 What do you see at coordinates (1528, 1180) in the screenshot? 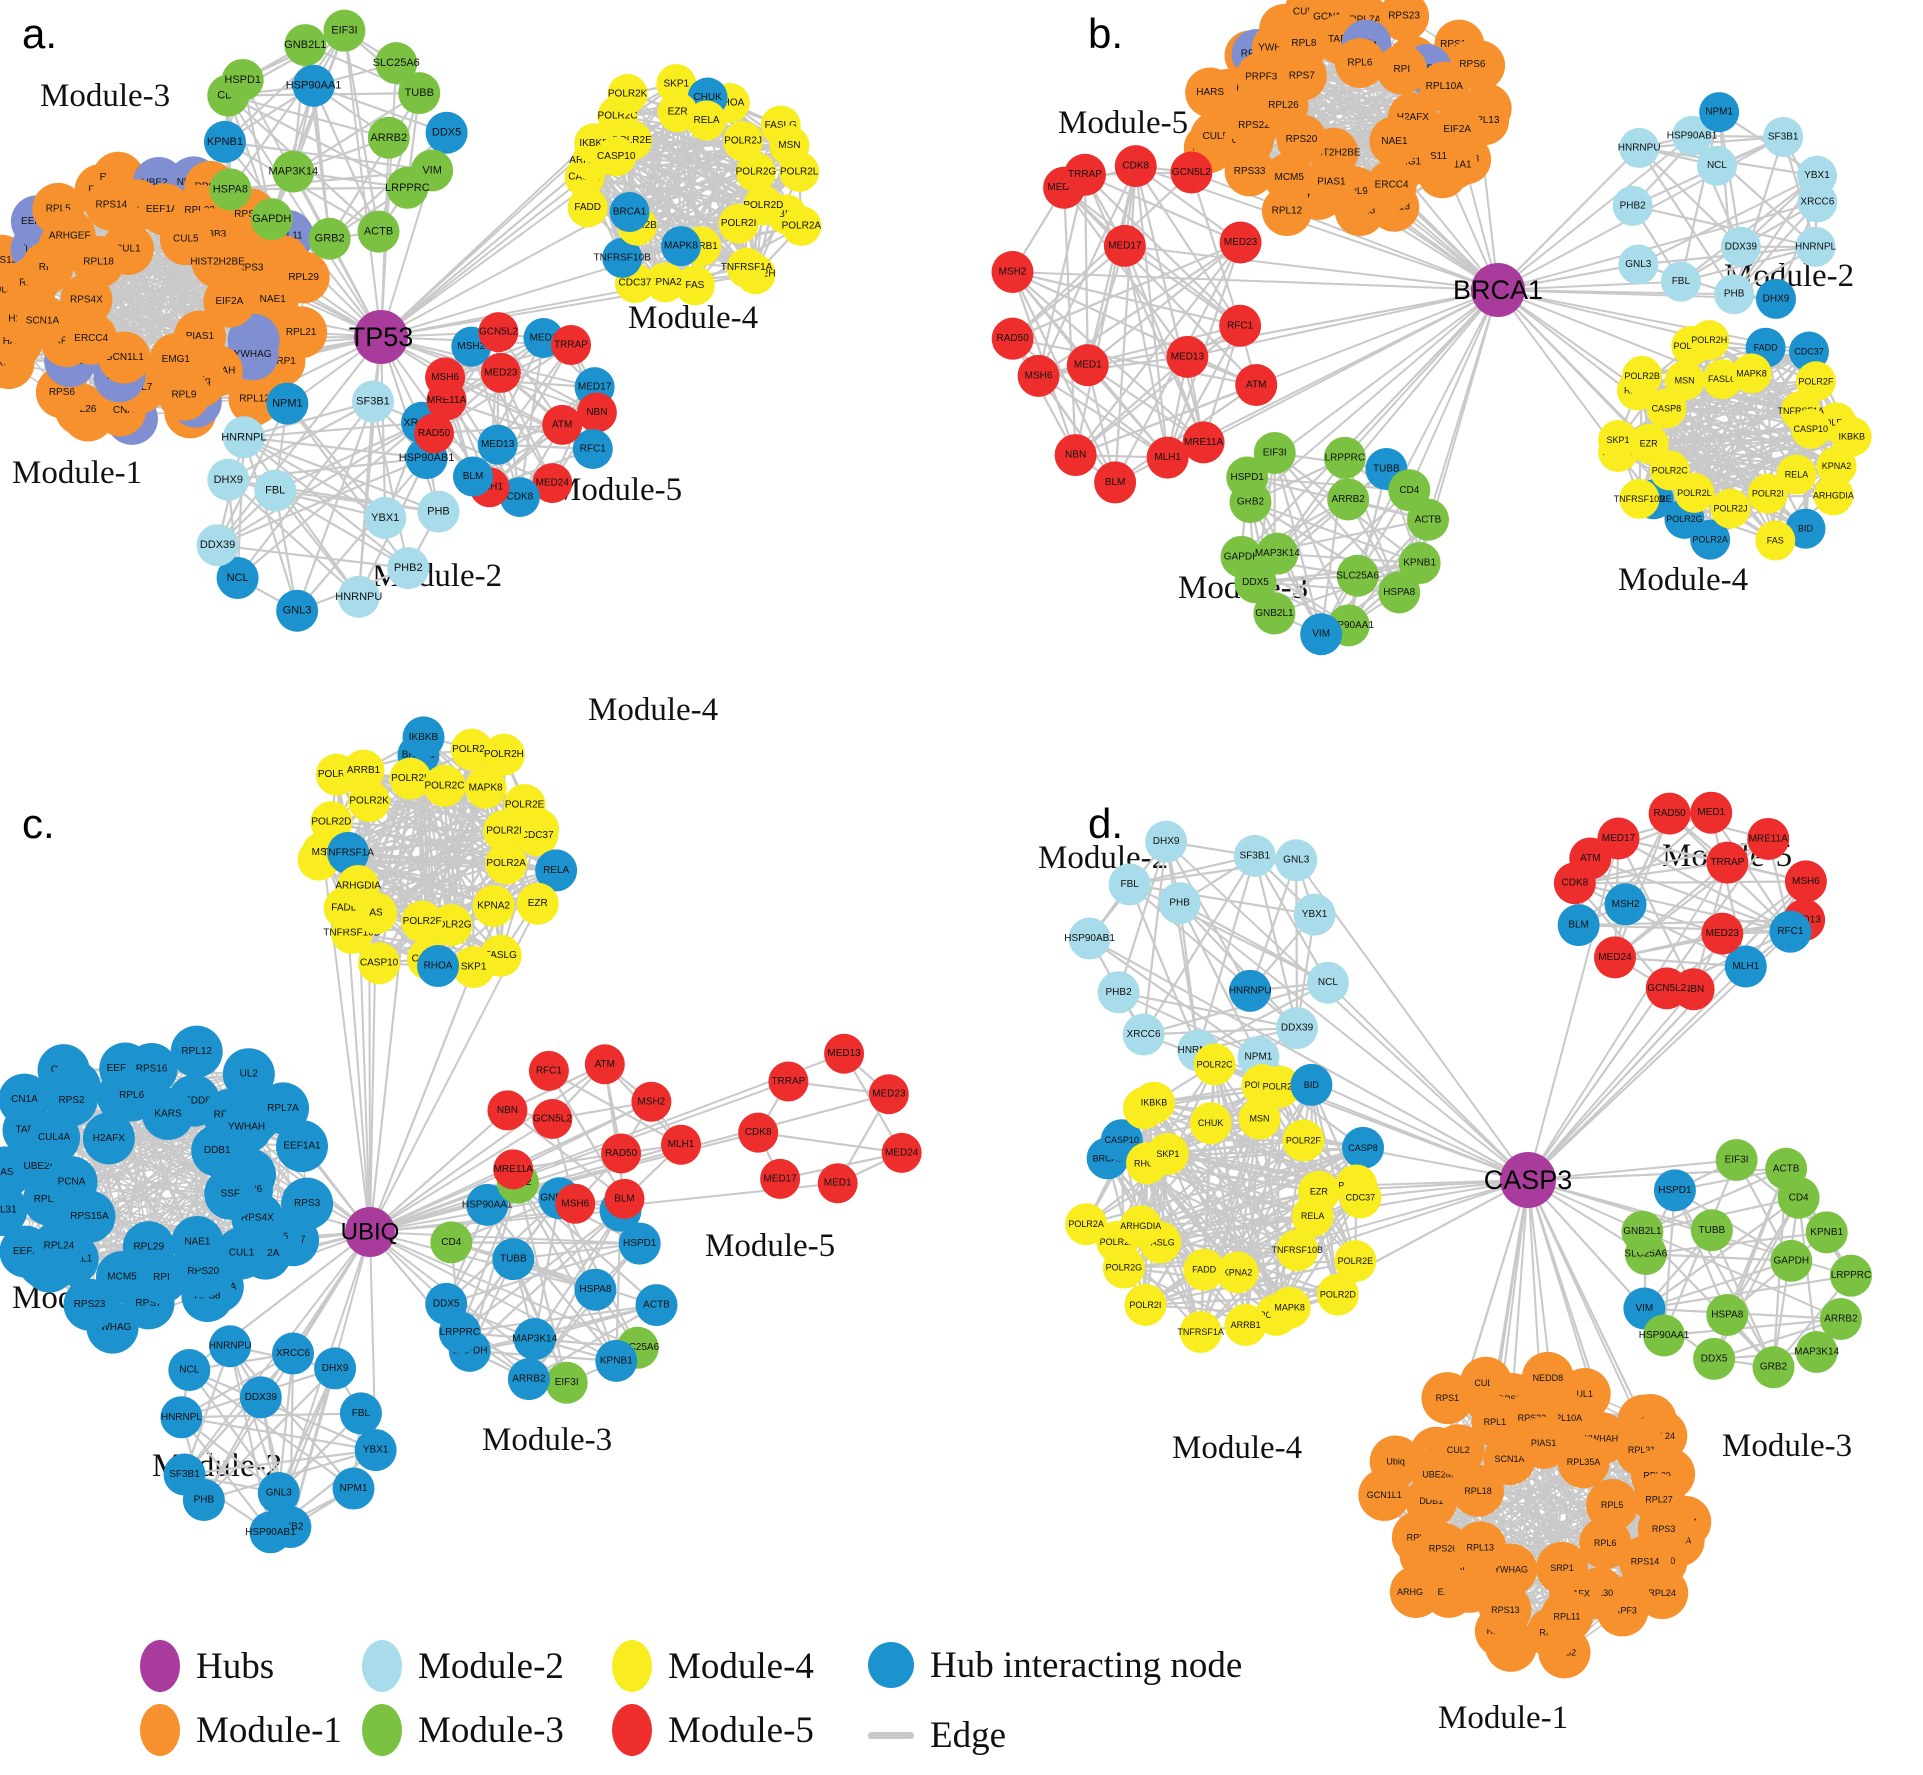
I see `hub-node: CASP3` at bounding box center [1528, 1180].